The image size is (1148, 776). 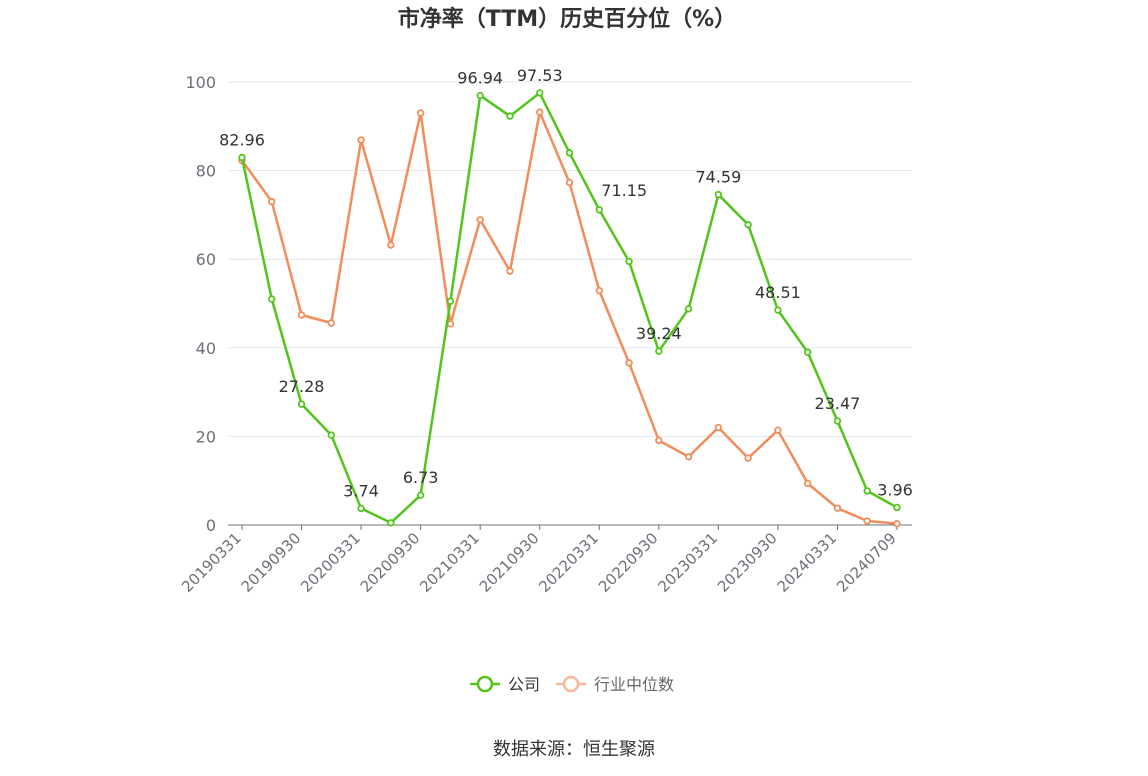 I want to click on x-tick-label: 20230331, so click(x=687, y=562).